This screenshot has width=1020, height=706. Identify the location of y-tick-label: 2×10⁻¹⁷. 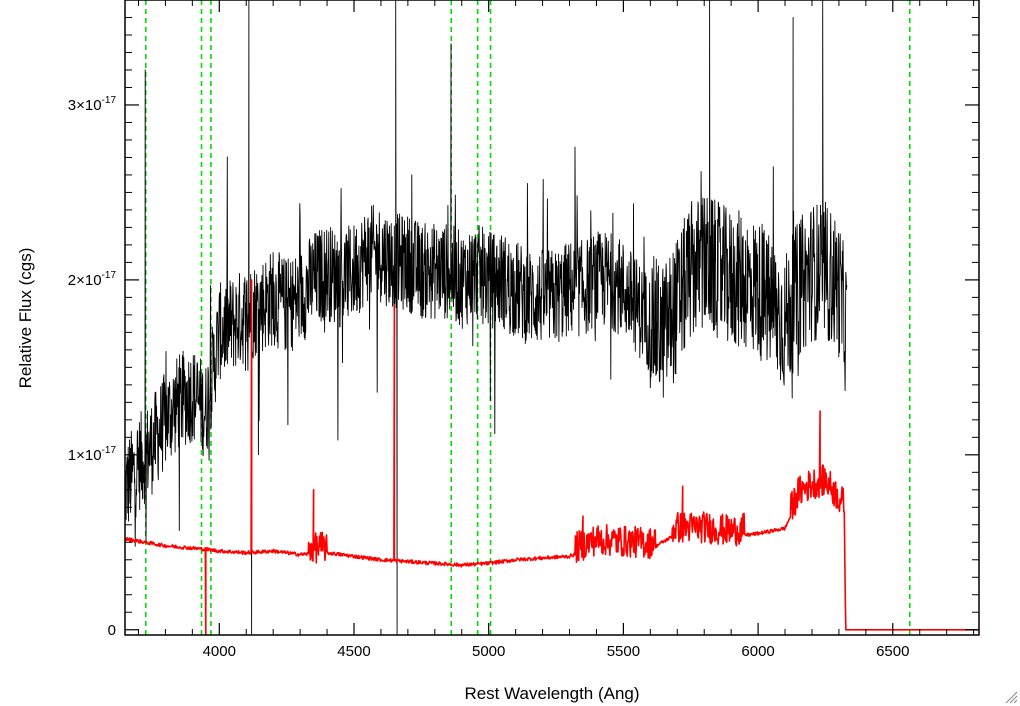
(92, 279).